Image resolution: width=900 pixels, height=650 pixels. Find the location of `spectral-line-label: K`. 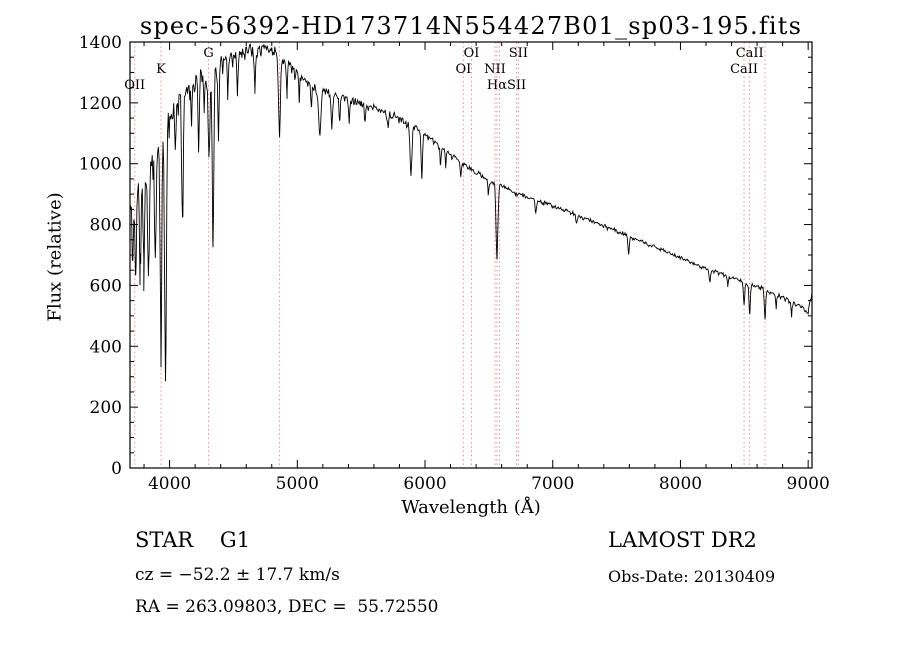

spectral-line-label: K is located at coordinates (161, 69).